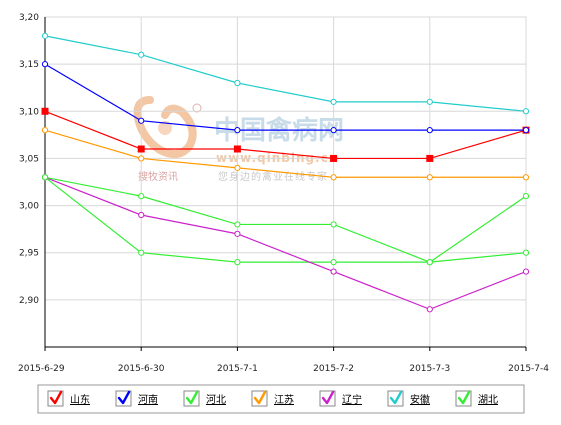 This screenshot has height=425, width=561. What do you see at coordinates (420, 399) in the screenshot?
I see `legend-label: 安徽` at bounding box center [420, 399].